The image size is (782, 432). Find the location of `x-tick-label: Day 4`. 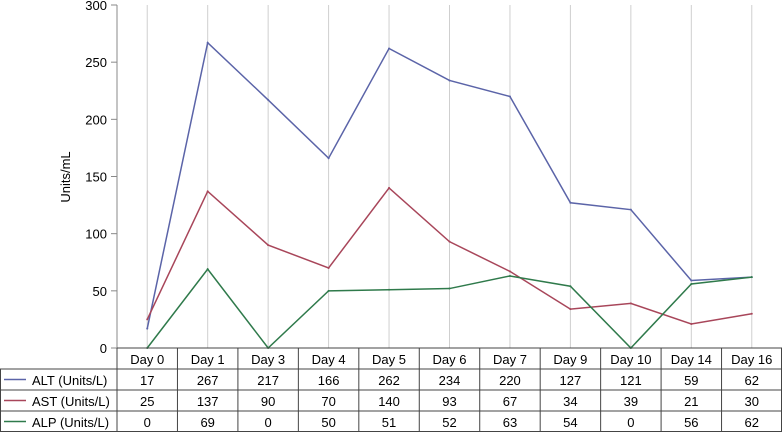

x-tick-label: Day 4 is located at coordinates (329, 359).